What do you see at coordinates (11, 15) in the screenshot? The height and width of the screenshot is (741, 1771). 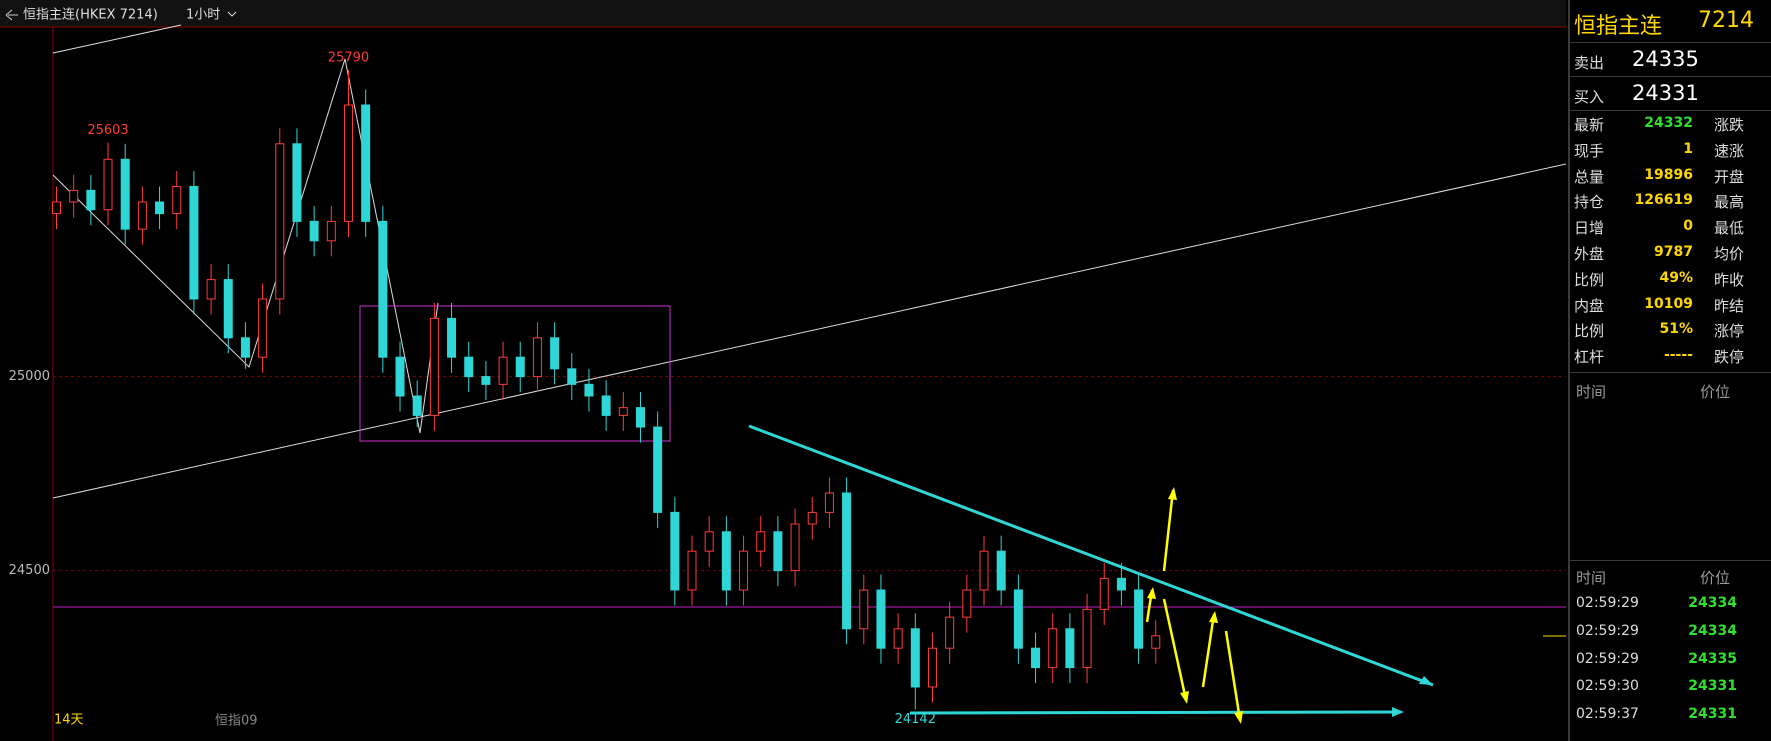 I see `back-icon` at bounding box center [11, 15].